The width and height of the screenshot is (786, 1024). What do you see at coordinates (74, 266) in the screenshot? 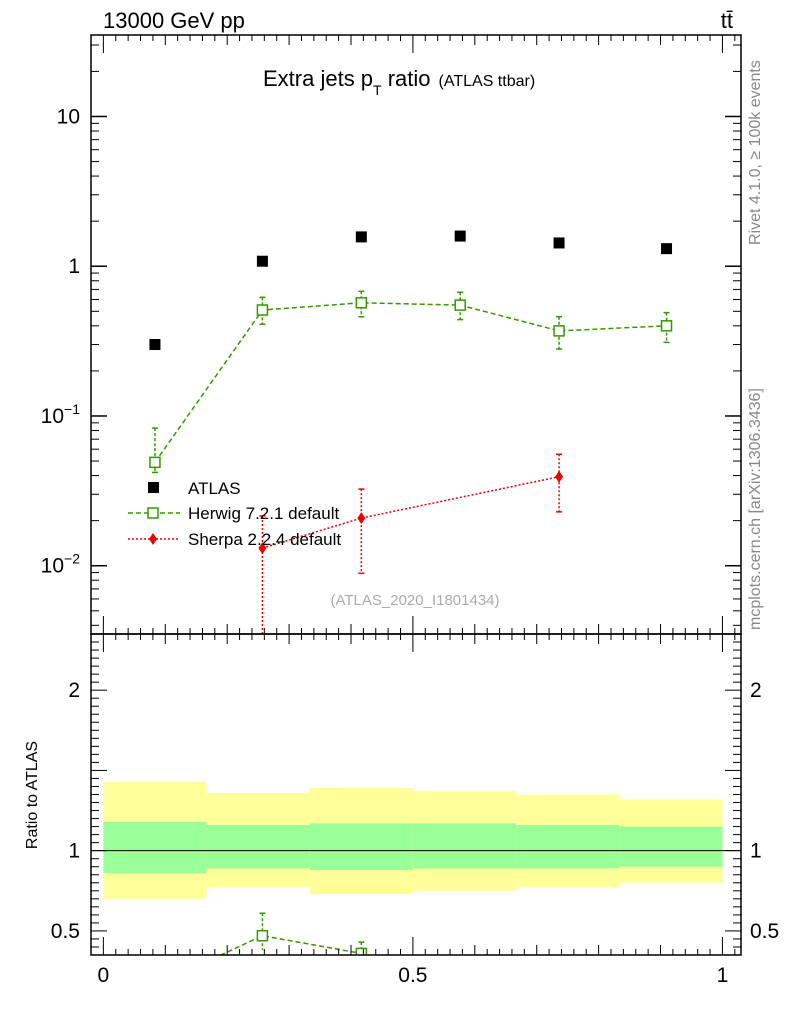
I see `main-ytick-label-1: 1` at bounding box center [74, 266].